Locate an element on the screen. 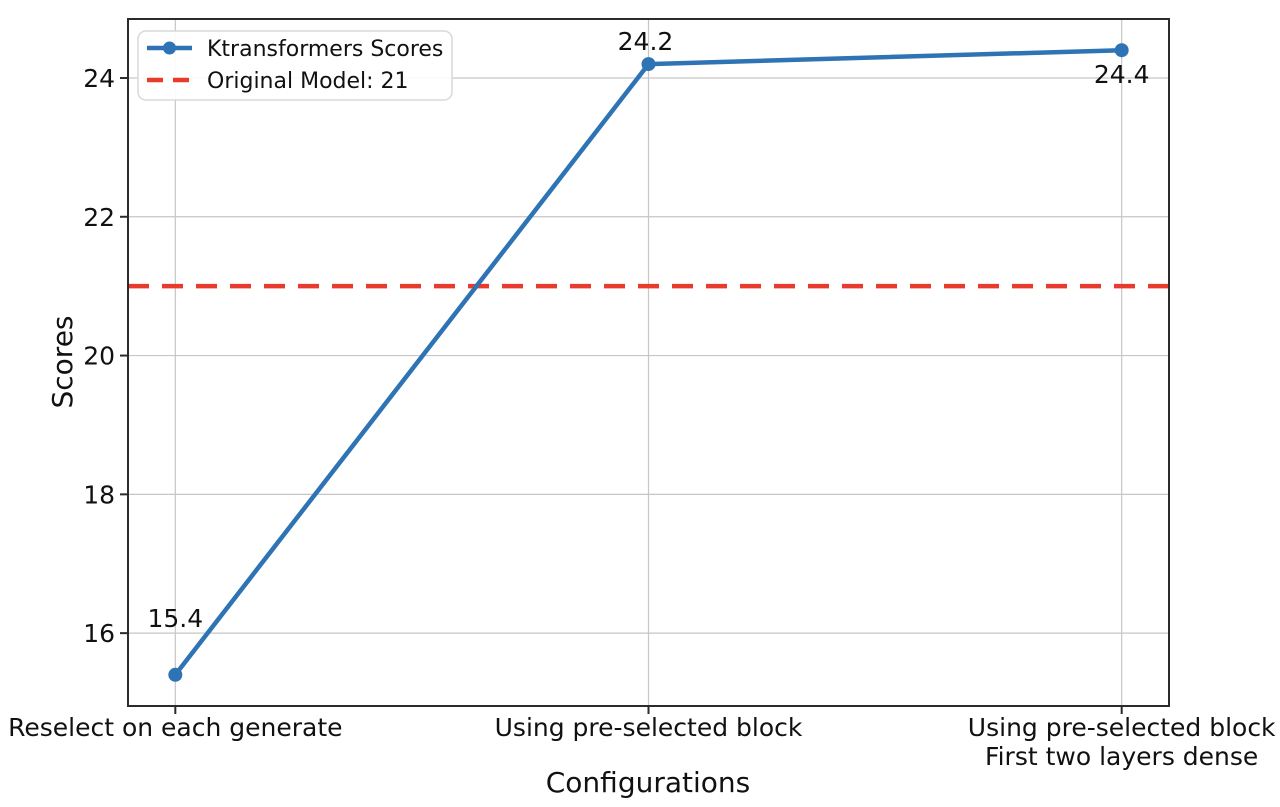  y-tick-label: 20 is located at coordinates (99, 356).